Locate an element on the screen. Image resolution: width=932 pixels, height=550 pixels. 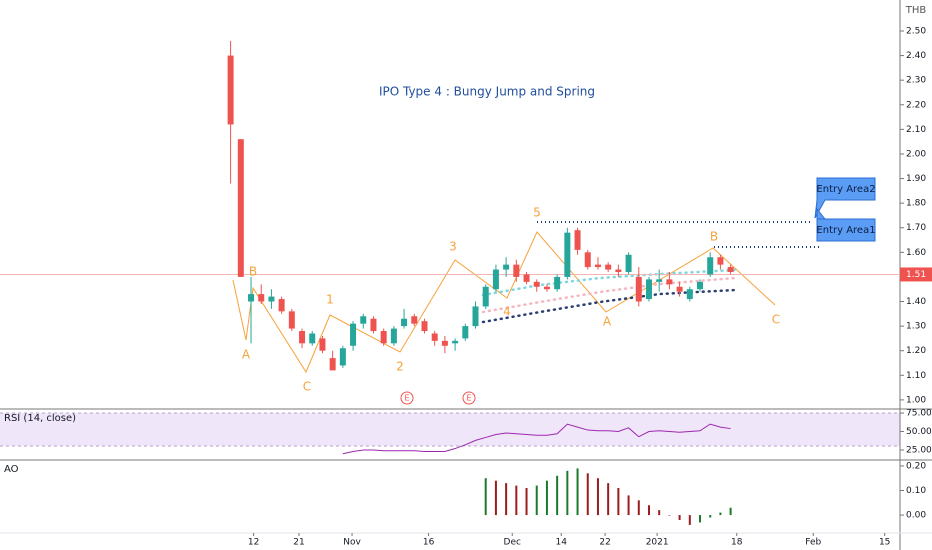
y-tick-label: 1.00 is located at coordinates (916, 400).